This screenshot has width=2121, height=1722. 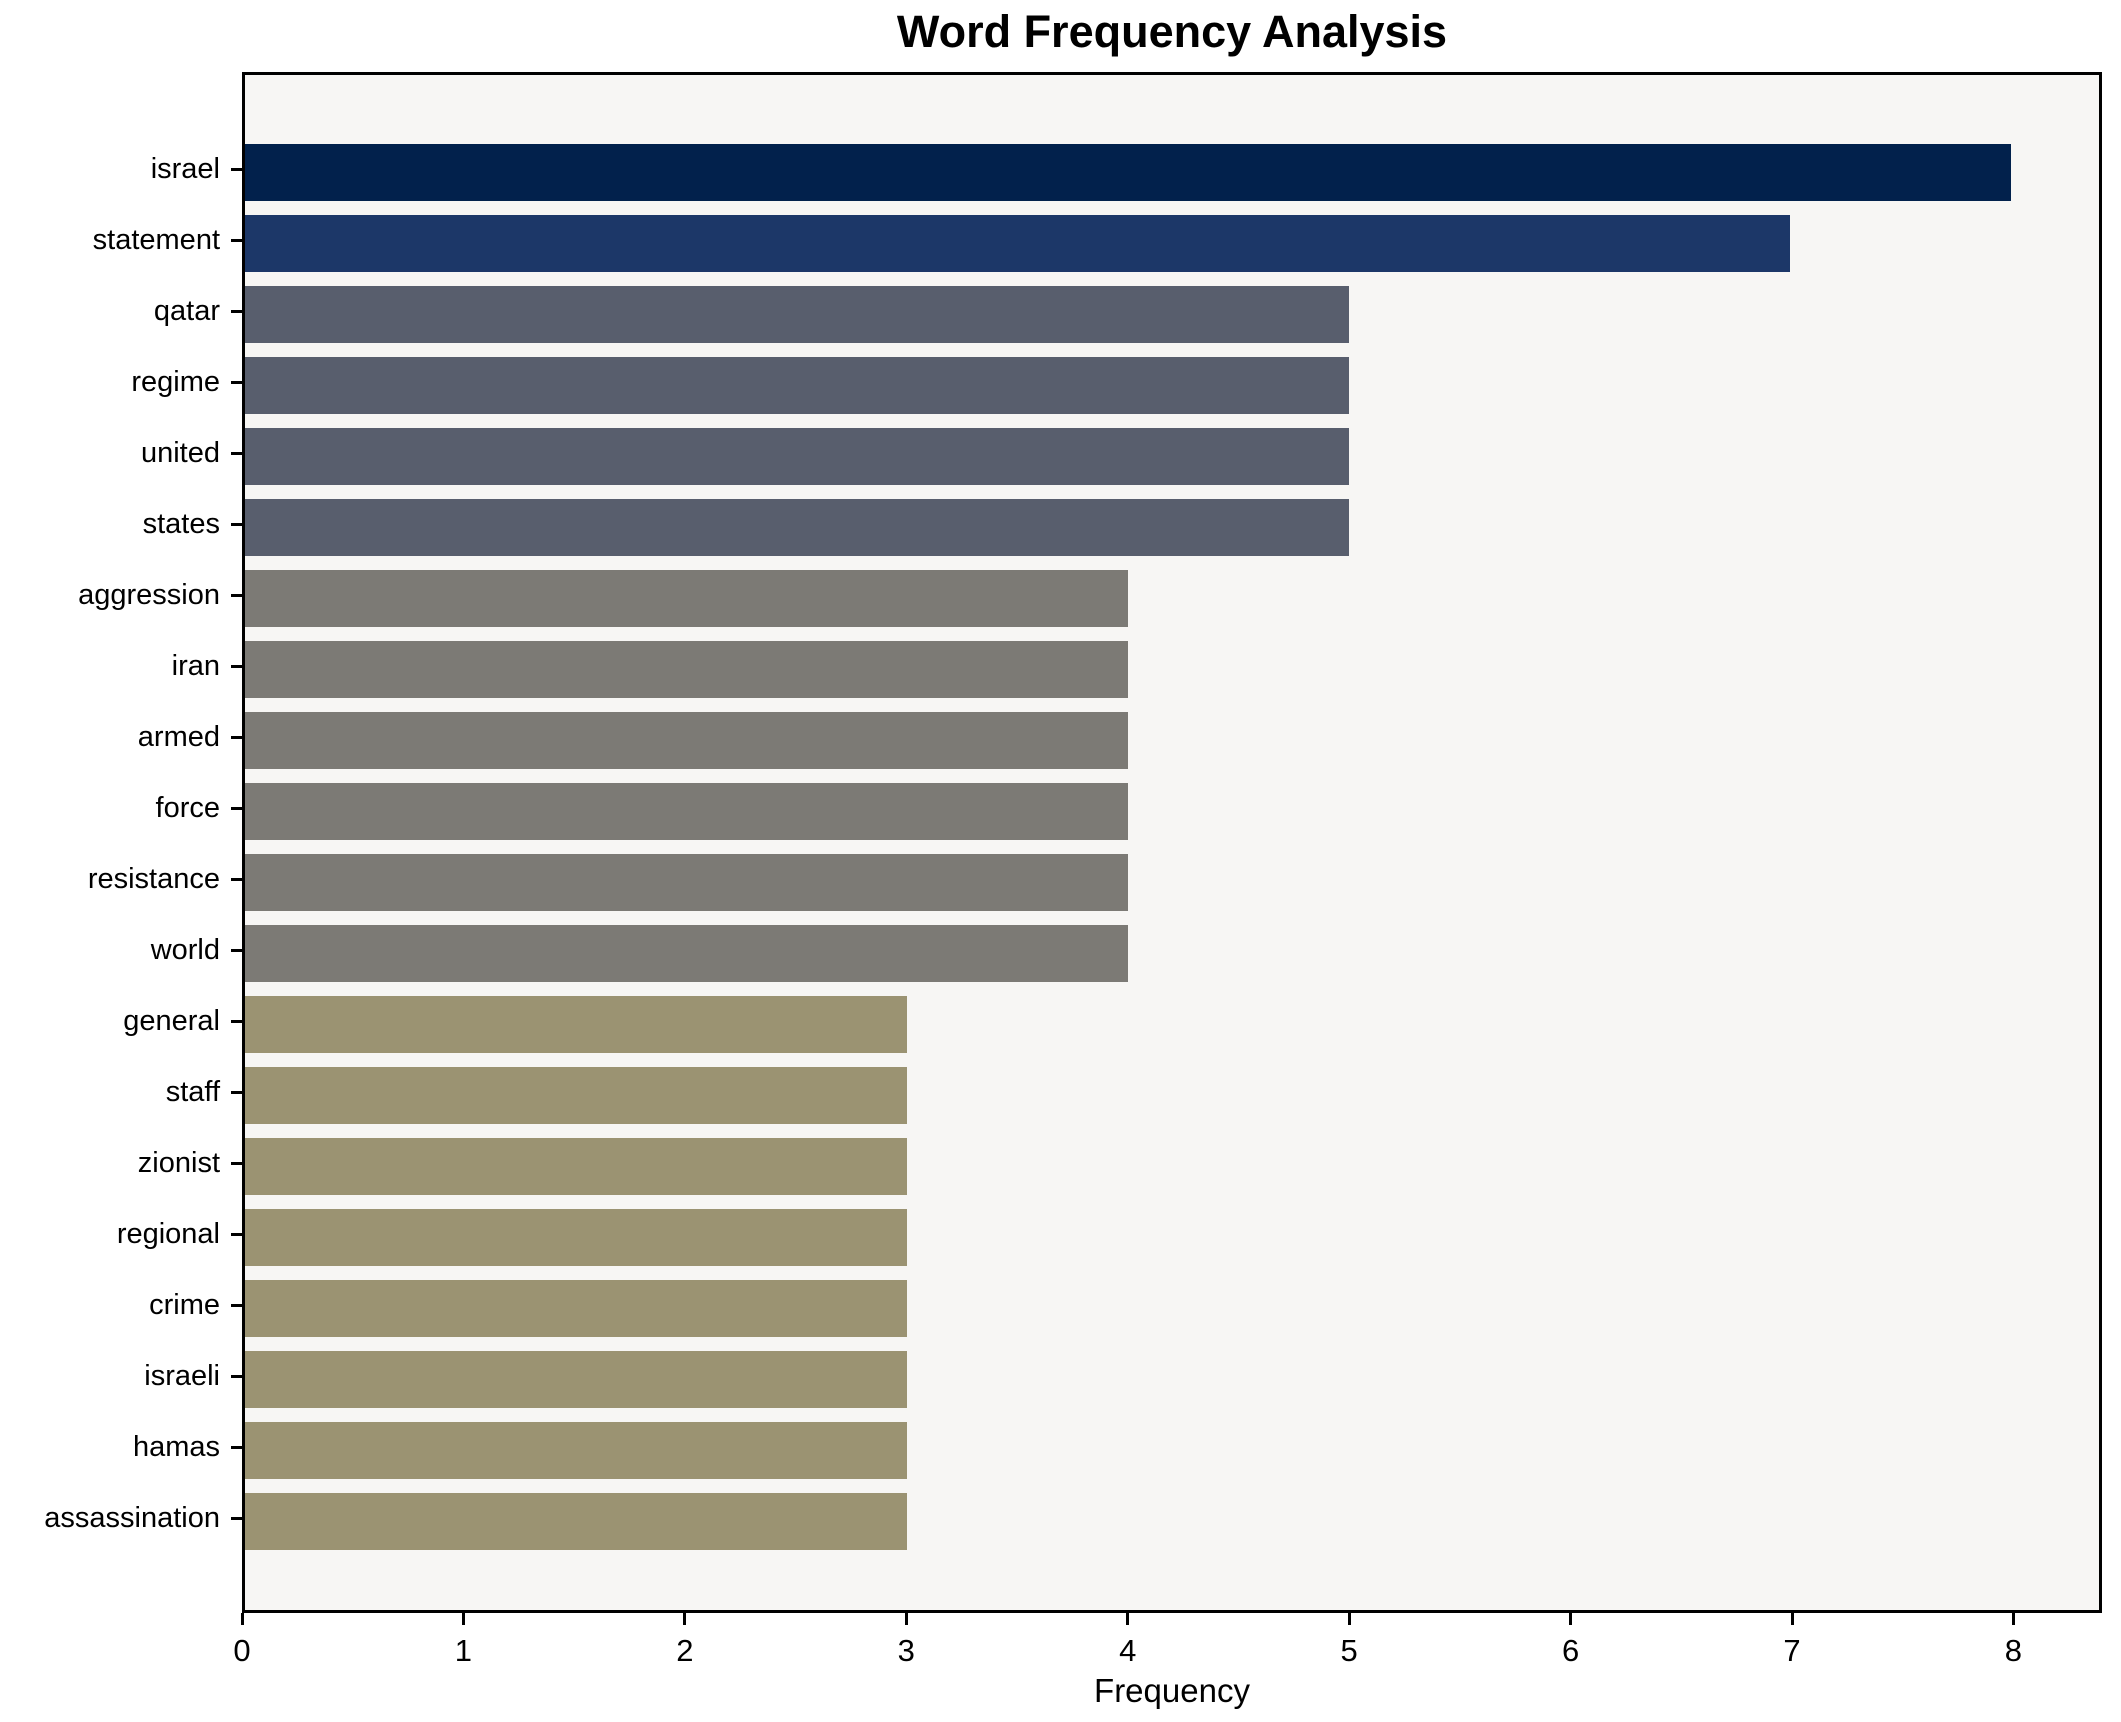 What do you see at coordinates (180, 452) in the screenshot?
I see `y-tick-label-united: united` at bounding box center [180, 452].